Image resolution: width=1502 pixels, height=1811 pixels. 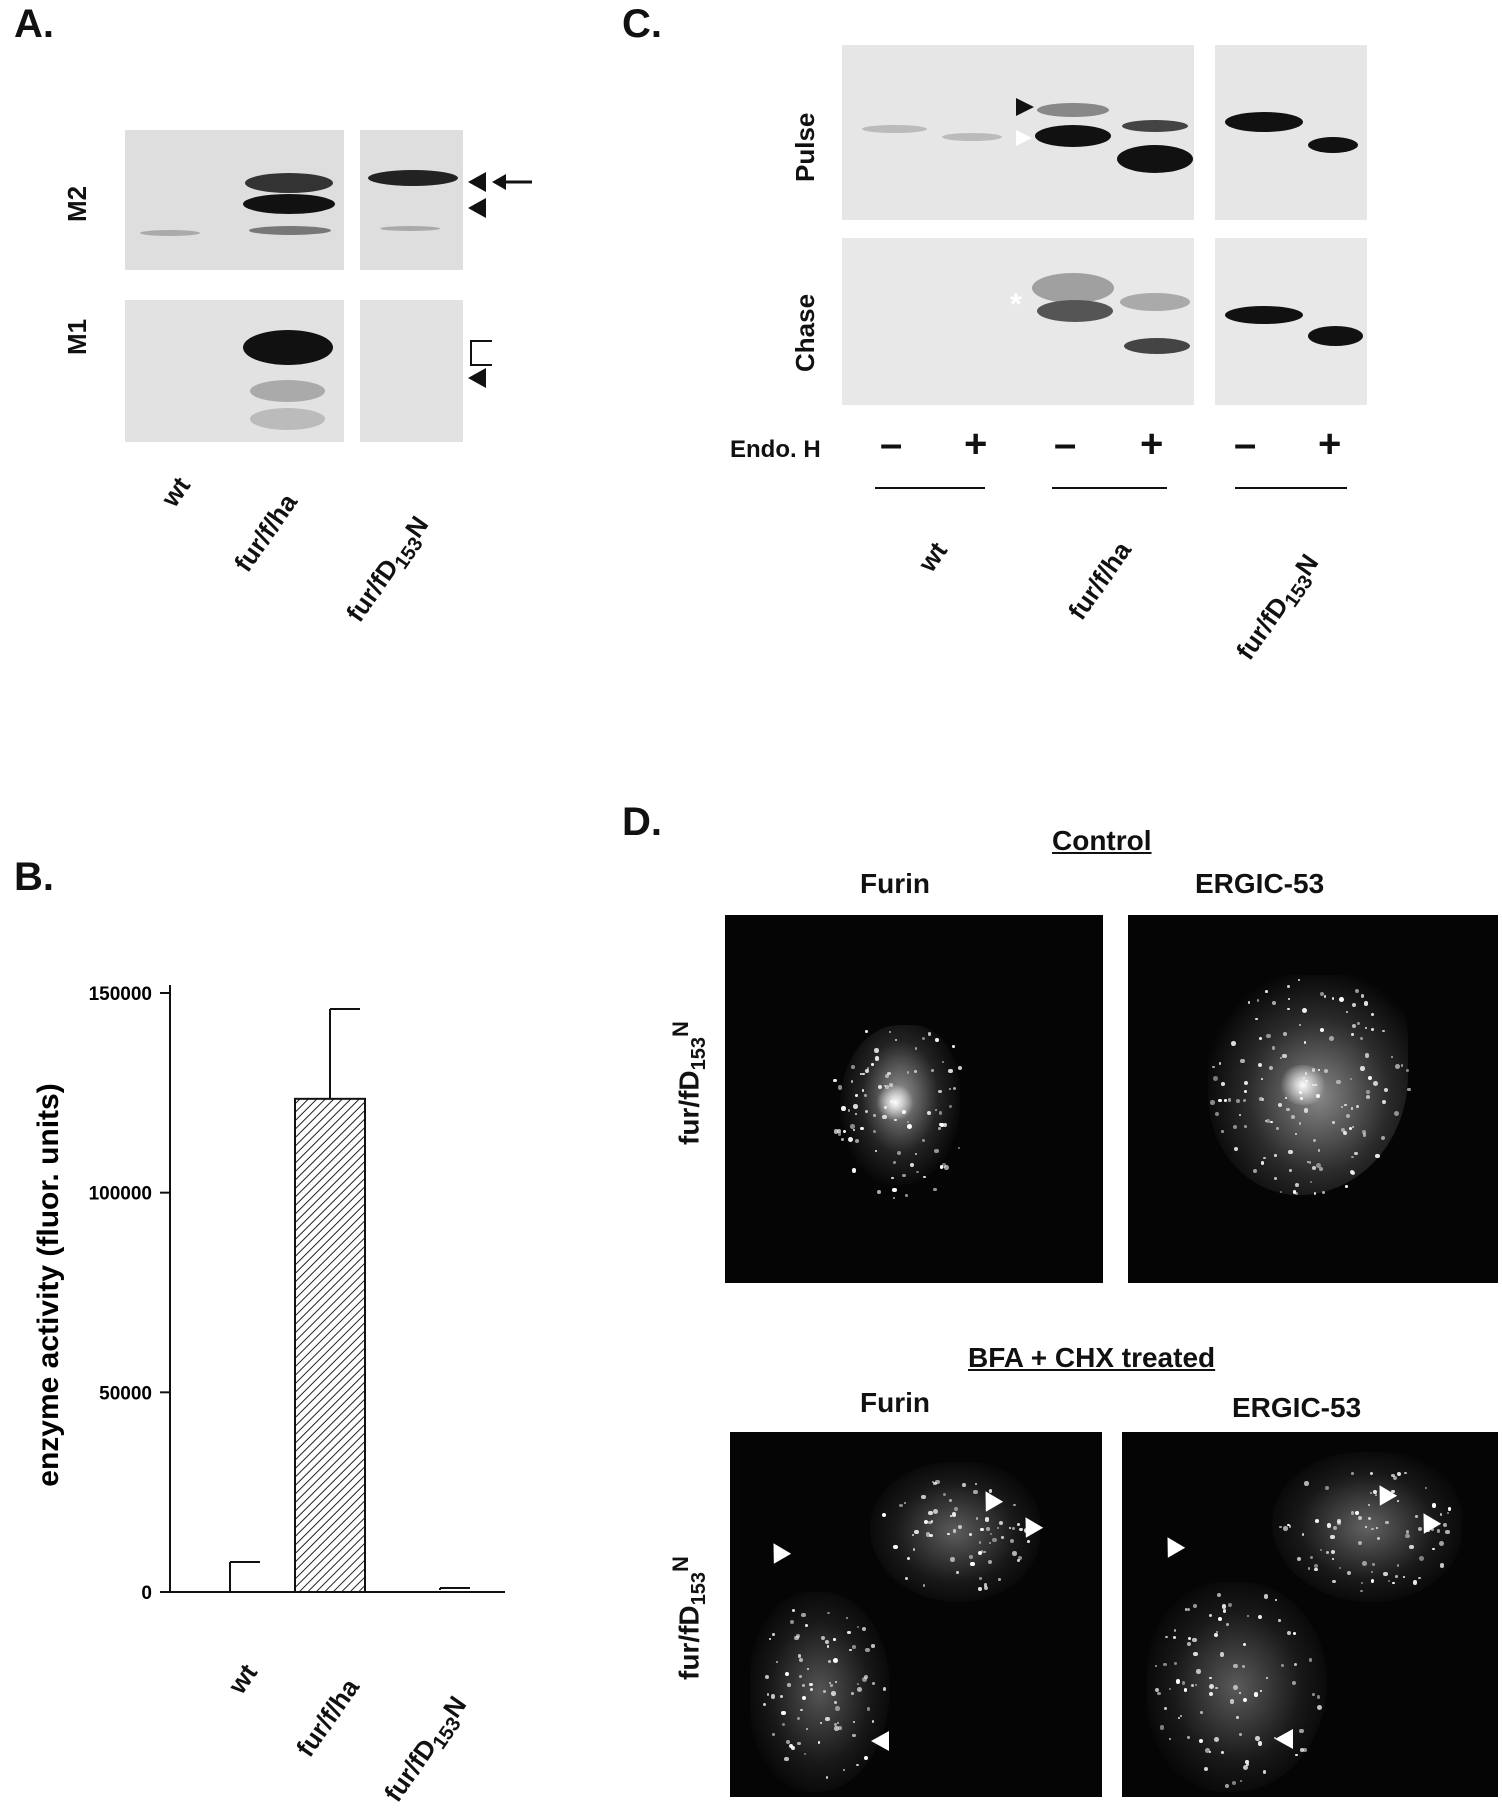 I want to click on arrow-left-icon, so click(x=512, y=182).